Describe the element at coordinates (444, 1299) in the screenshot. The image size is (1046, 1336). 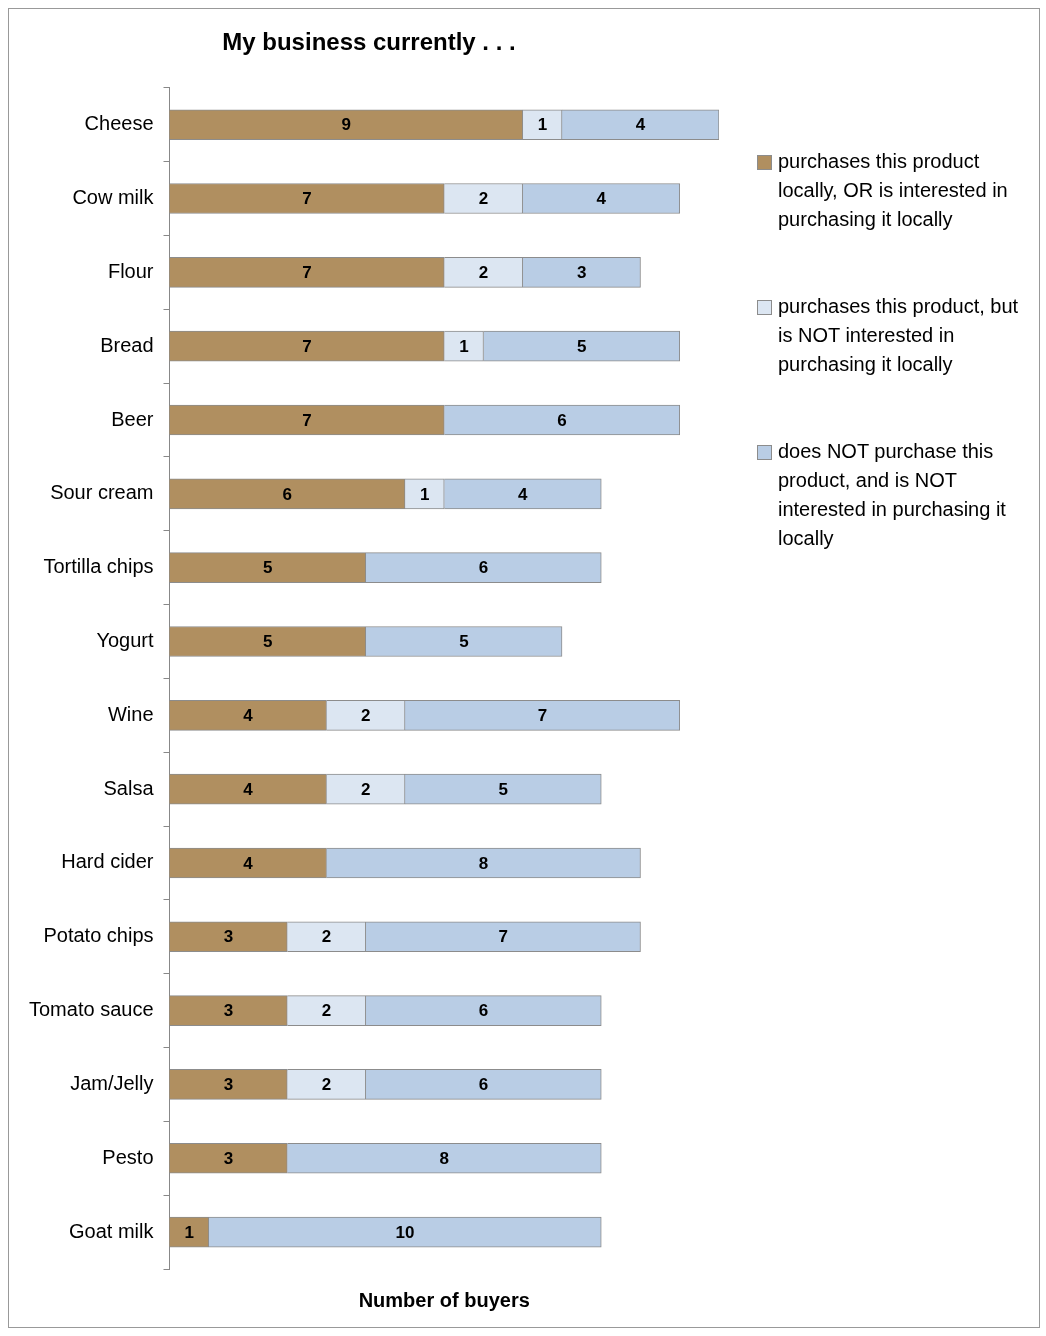
I see `x-axis-title: Number of buyers` at that location.